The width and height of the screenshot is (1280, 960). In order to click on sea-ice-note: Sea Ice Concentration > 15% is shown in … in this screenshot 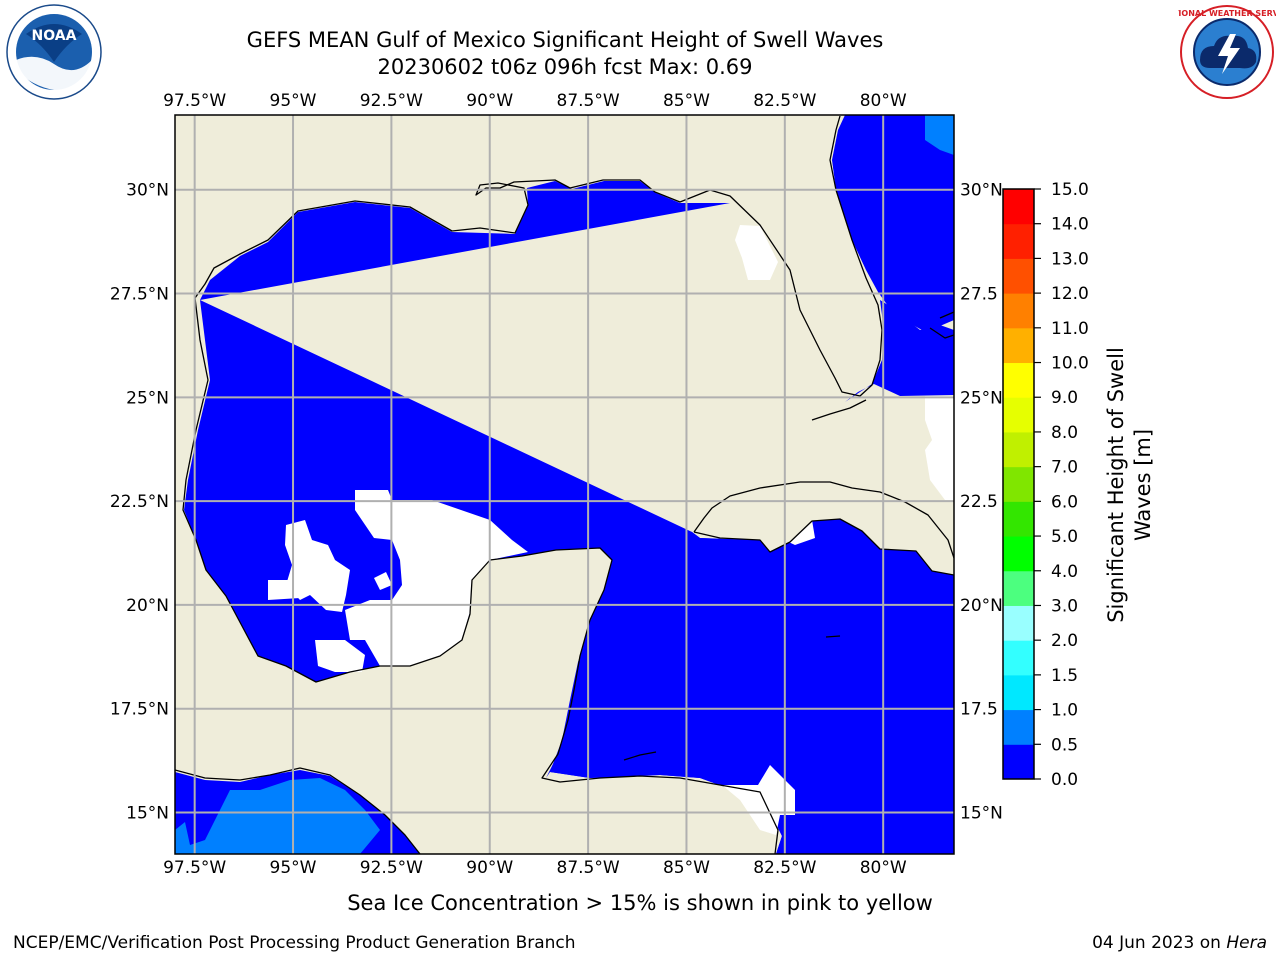, I will do `click(640, 903)`.